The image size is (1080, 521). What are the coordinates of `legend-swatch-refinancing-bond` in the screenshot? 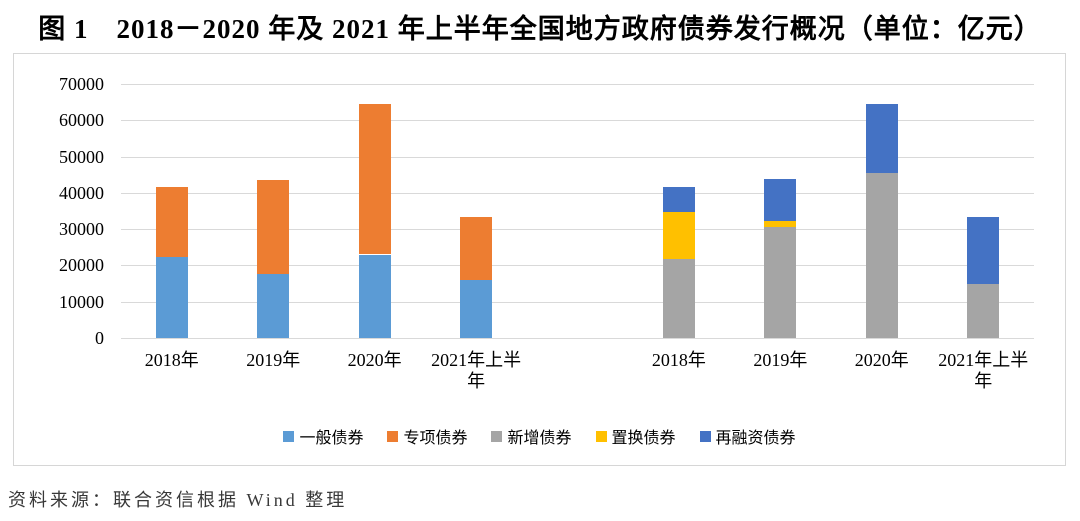 It's located at (705, 436).